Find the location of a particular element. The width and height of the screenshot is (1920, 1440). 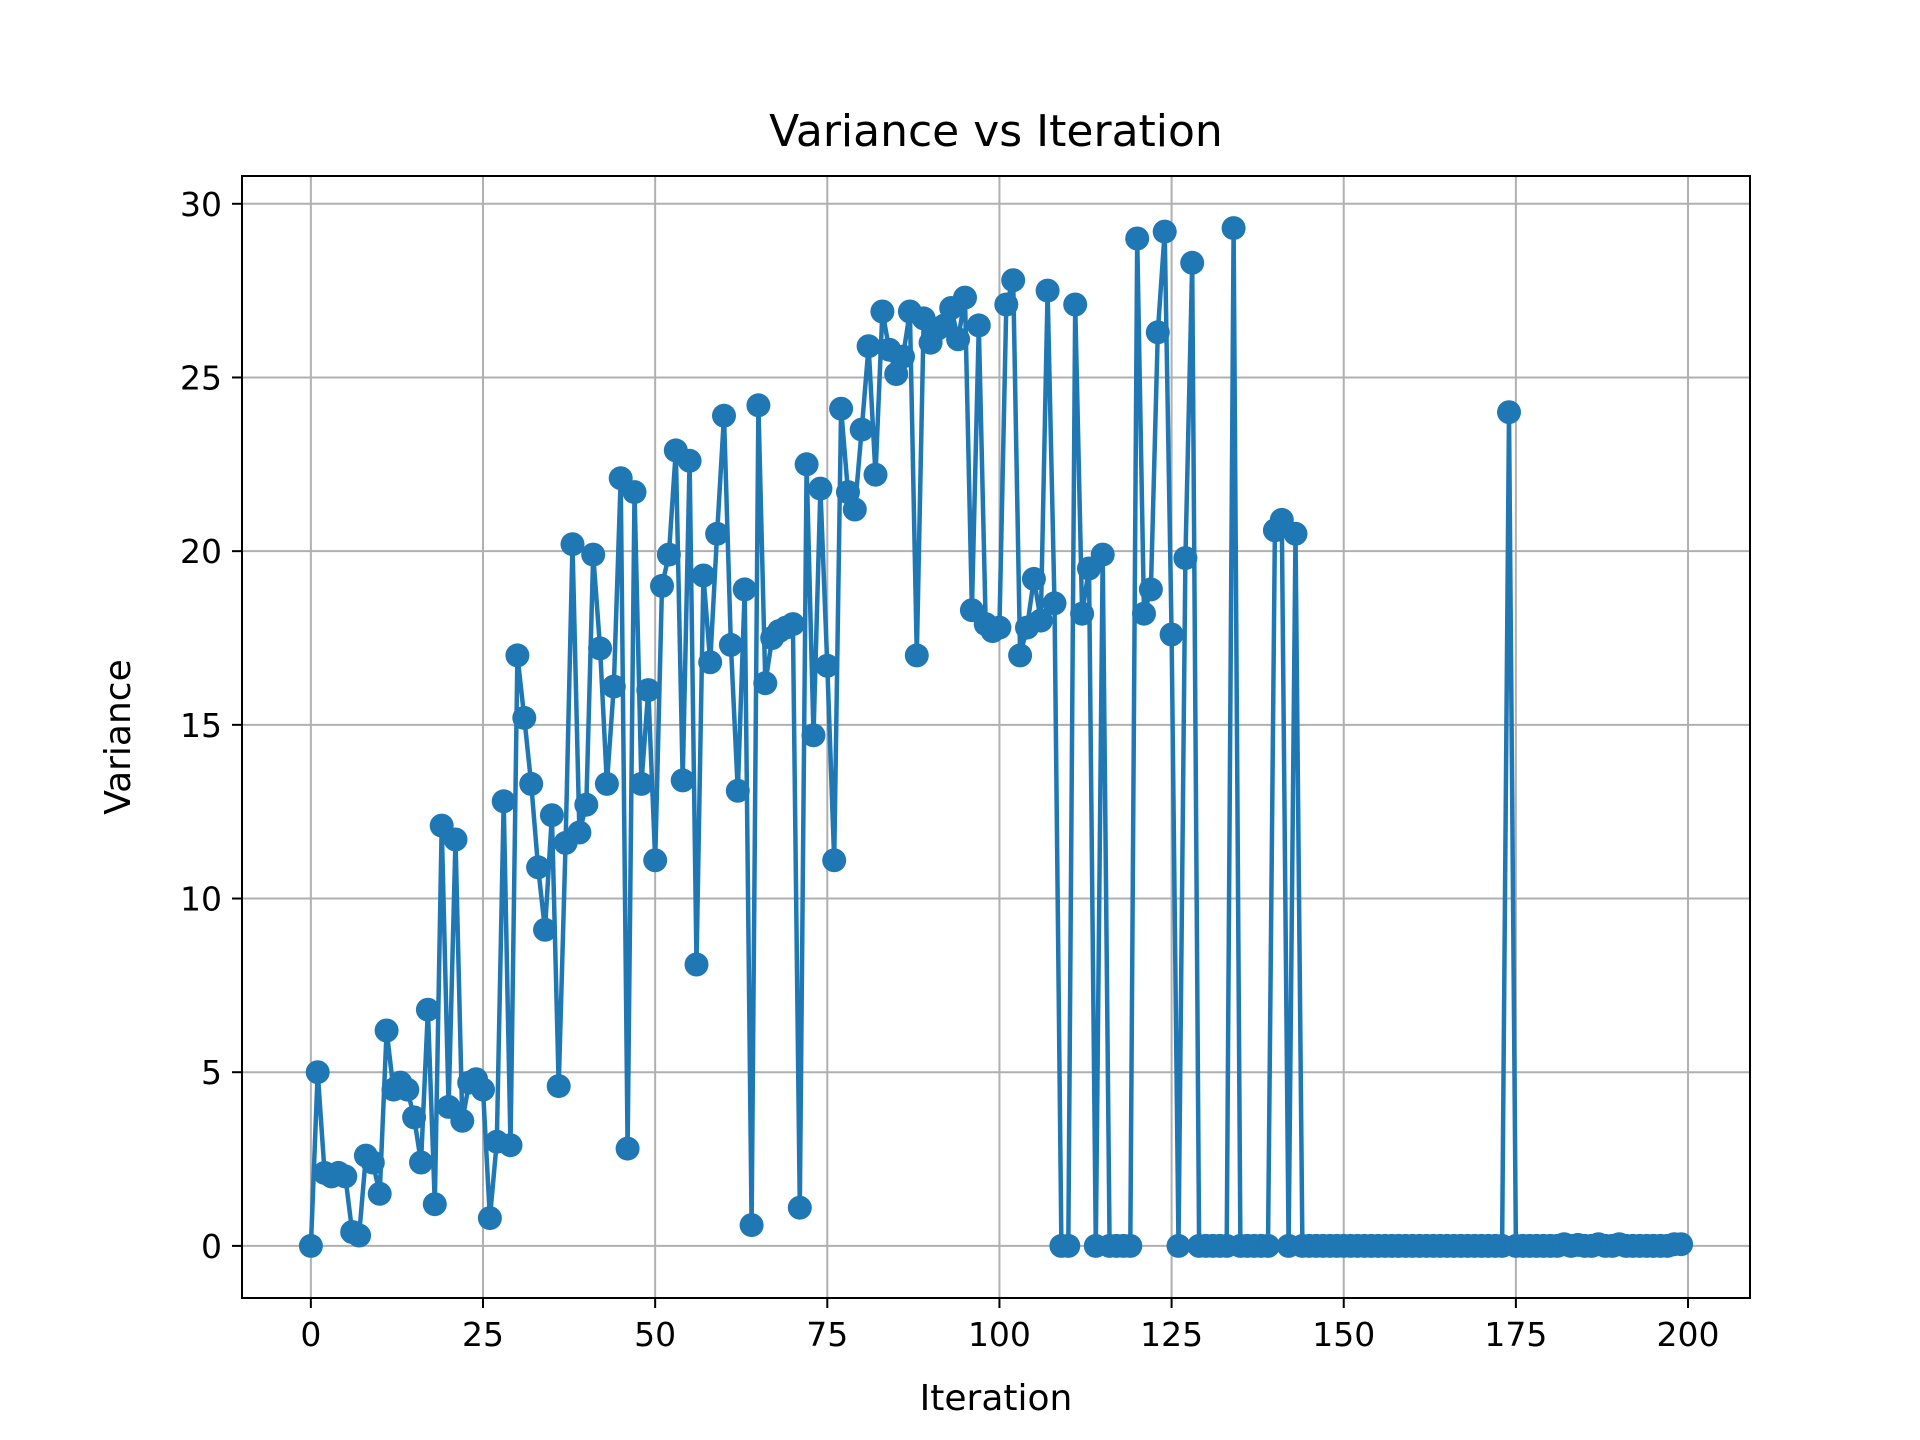

y-tick-label: 0 is located at coordinates (211, 1246).